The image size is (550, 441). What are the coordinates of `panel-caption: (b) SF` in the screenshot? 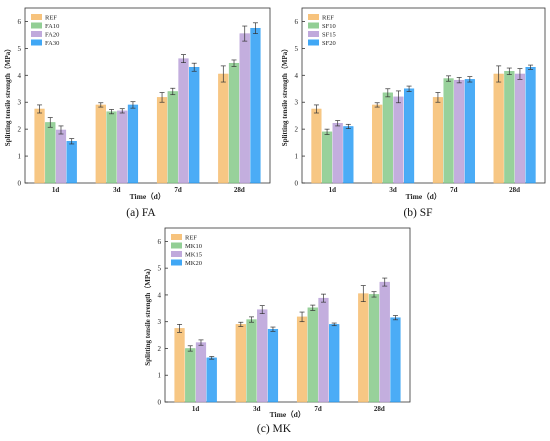 It's located at (417, 213).